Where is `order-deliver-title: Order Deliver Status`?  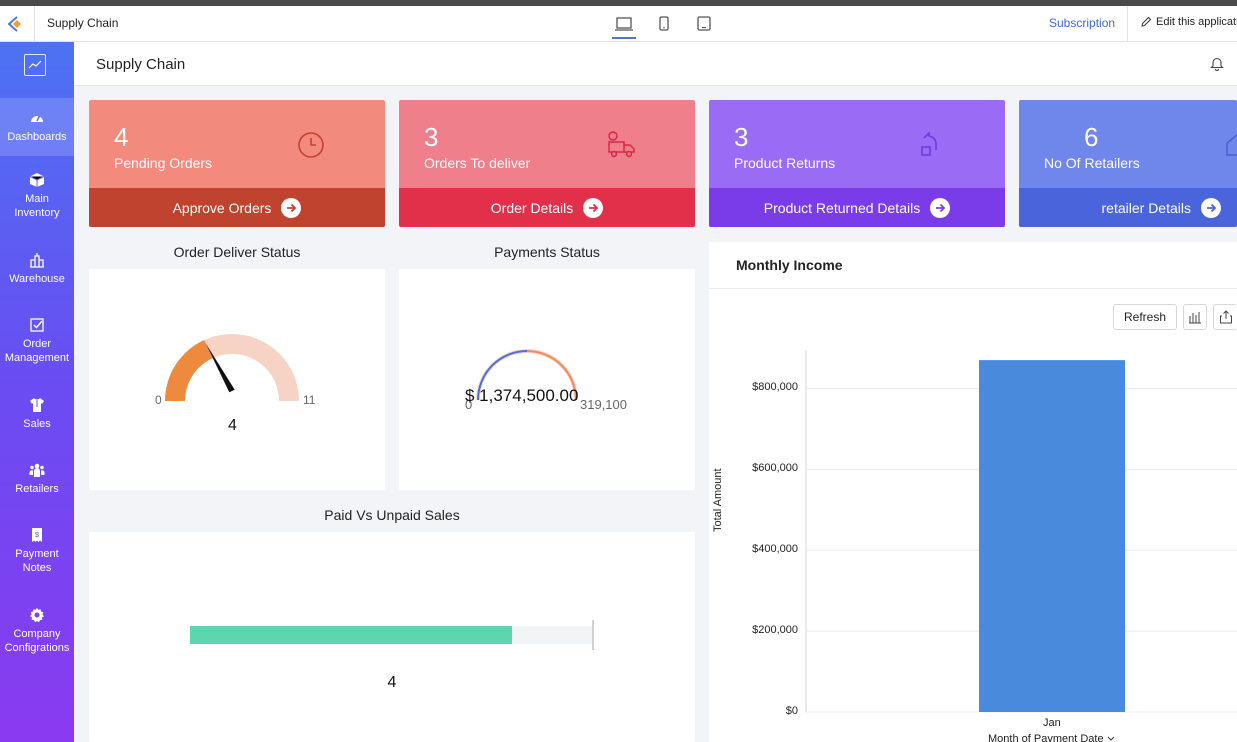 order-deliver-title: Order Deliver Status is located at coordinates (237, 252).